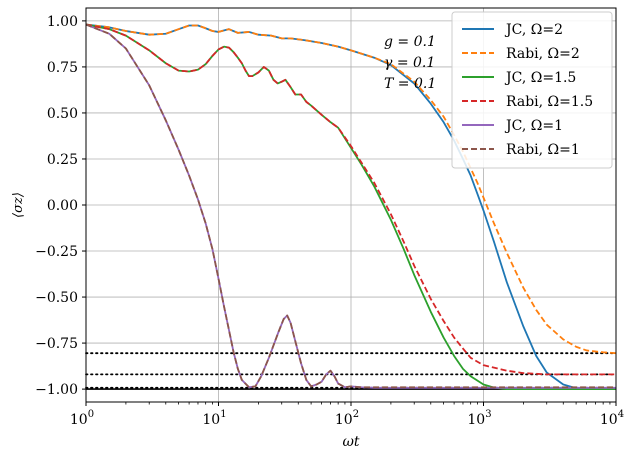  What do you see at coordinates (62, 114) in the screenshot?
I see `y-tick-label: 0.50` at bounding box center [62, 114].